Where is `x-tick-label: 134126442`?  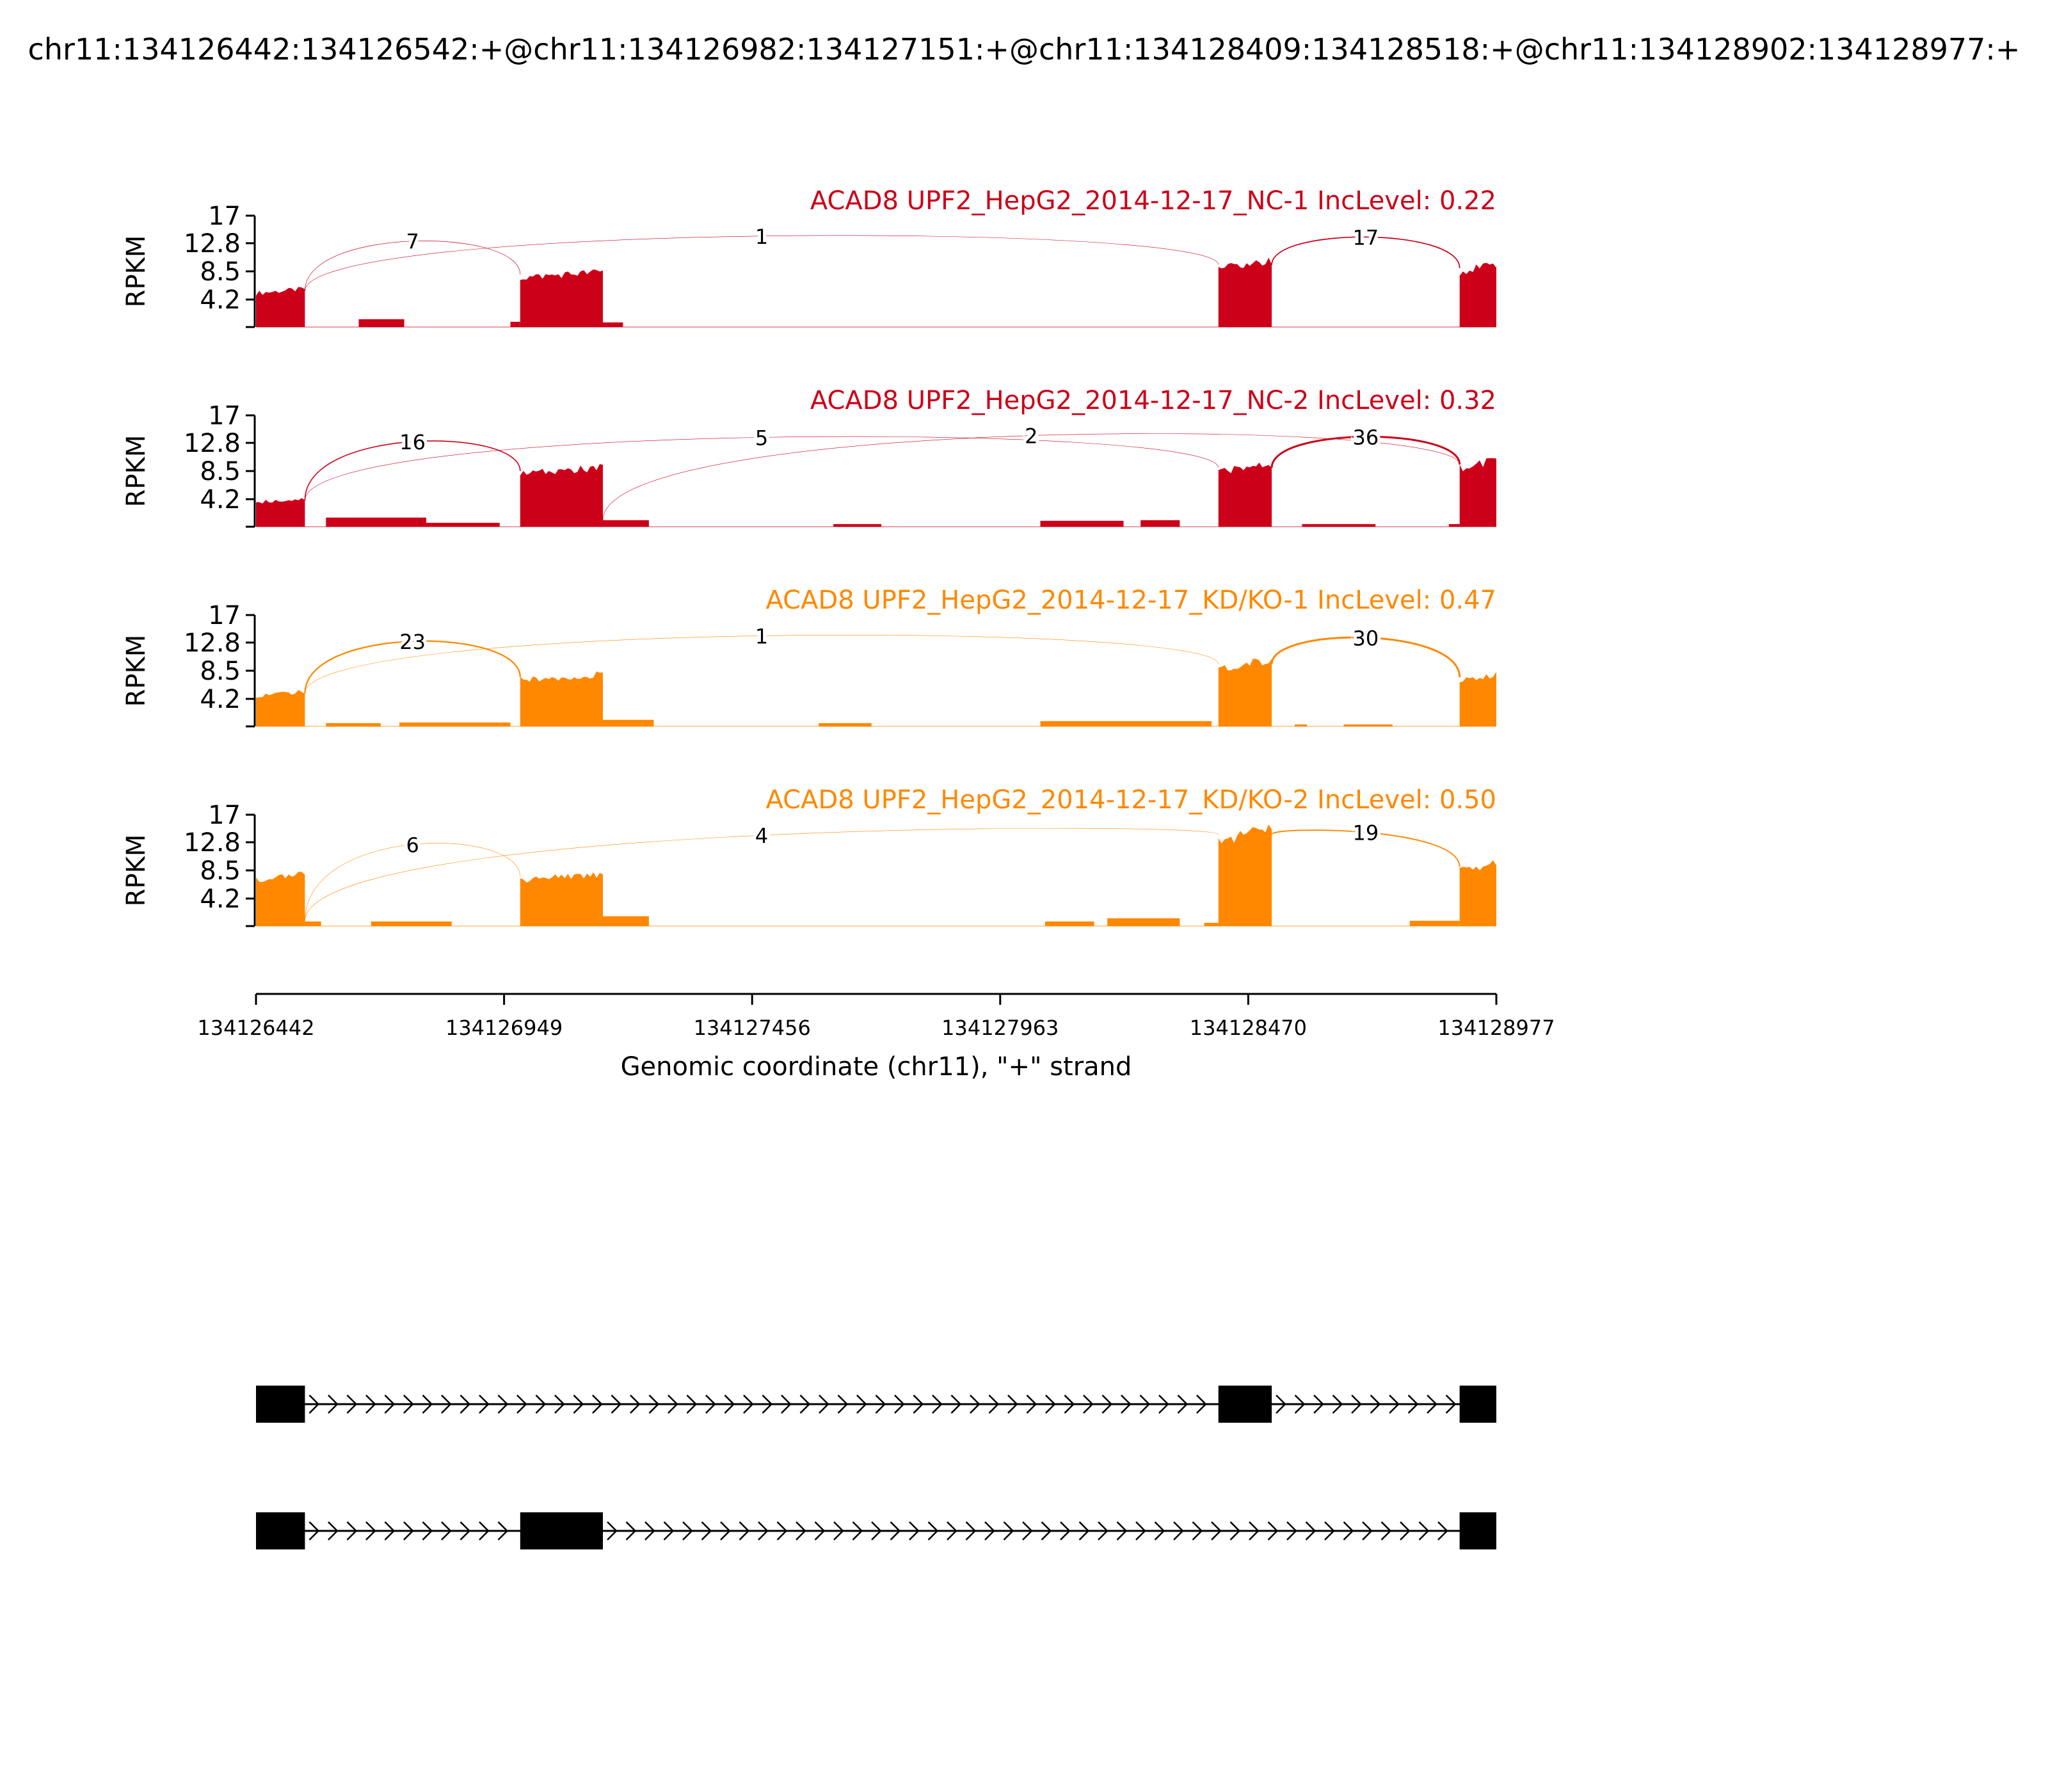 x-tick-label: 134126442 is located at coordinates (255, 1028).